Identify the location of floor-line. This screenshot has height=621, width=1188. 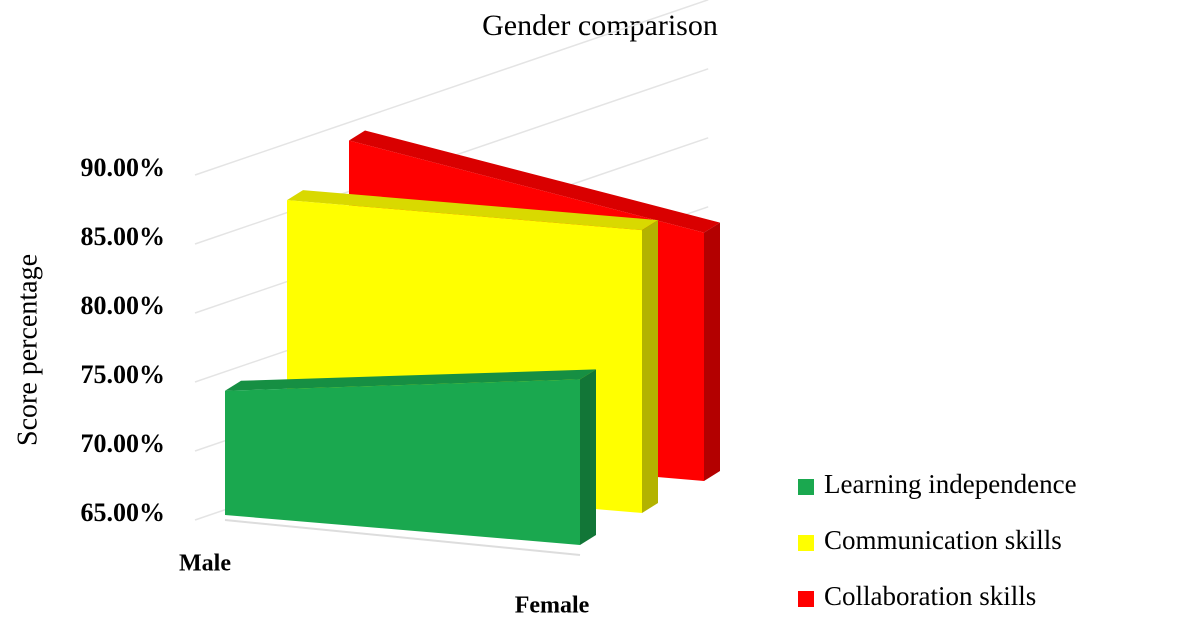
(402, 537).